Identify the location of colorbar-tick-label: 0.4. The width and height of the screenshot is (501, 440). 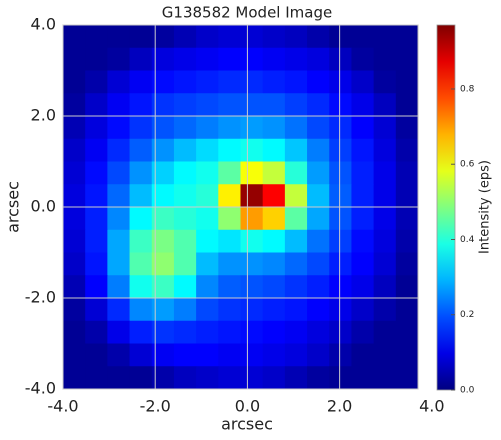
(467, 240).